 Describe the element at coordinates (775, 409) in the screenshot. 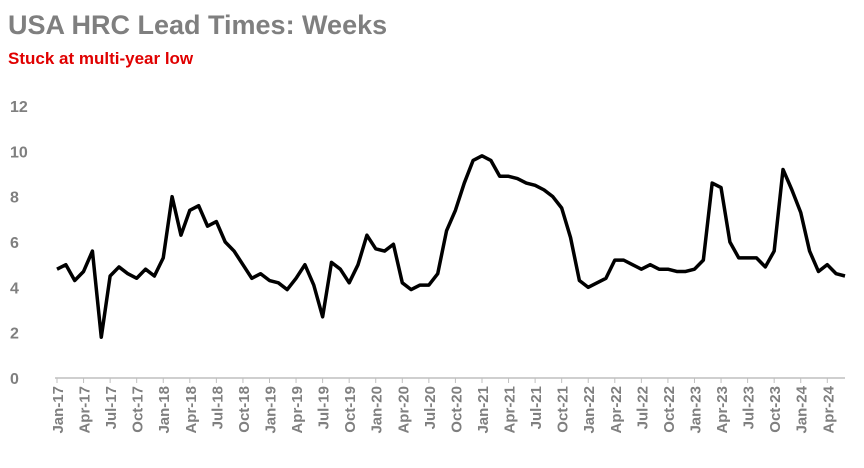

I see `x-tick-label: Oct-23` at that location.